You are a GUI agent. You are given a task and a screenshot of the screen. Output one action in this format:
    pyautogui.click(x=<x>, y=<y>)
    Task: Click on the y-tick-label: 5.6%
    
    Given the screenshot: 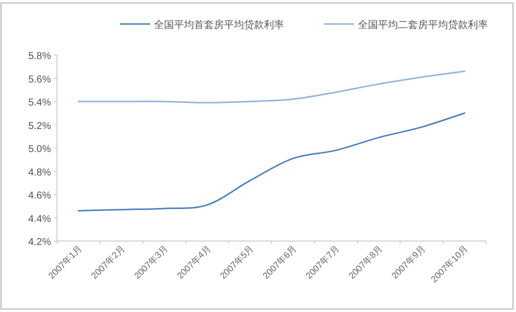 What is the action you would take?
    pyautogui.click(x=40, y=80)
    